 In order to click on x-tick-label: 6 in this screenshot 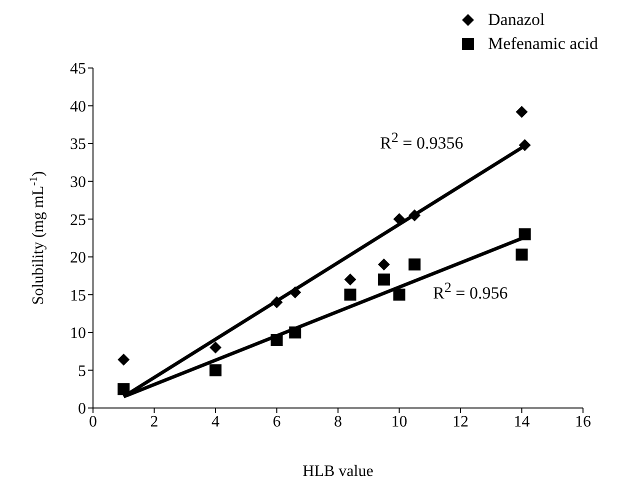, I will do `click(276, 421)`.